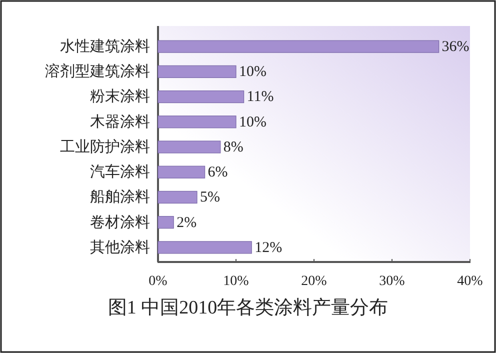 The height and width of the screenshot is (353, 496). Describe the element at coordinates (120, 172) in the screenshot. I see `y-tick-label: 汽车涂料` at that location.